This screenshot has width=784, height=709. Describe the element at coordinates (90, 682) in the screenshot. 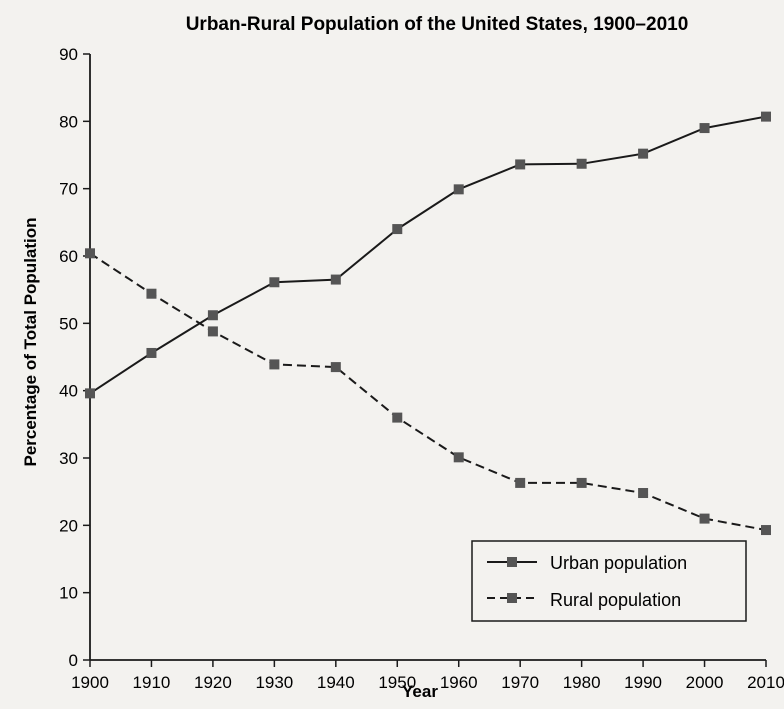

I see `x-tick-label: 1900` at that location.